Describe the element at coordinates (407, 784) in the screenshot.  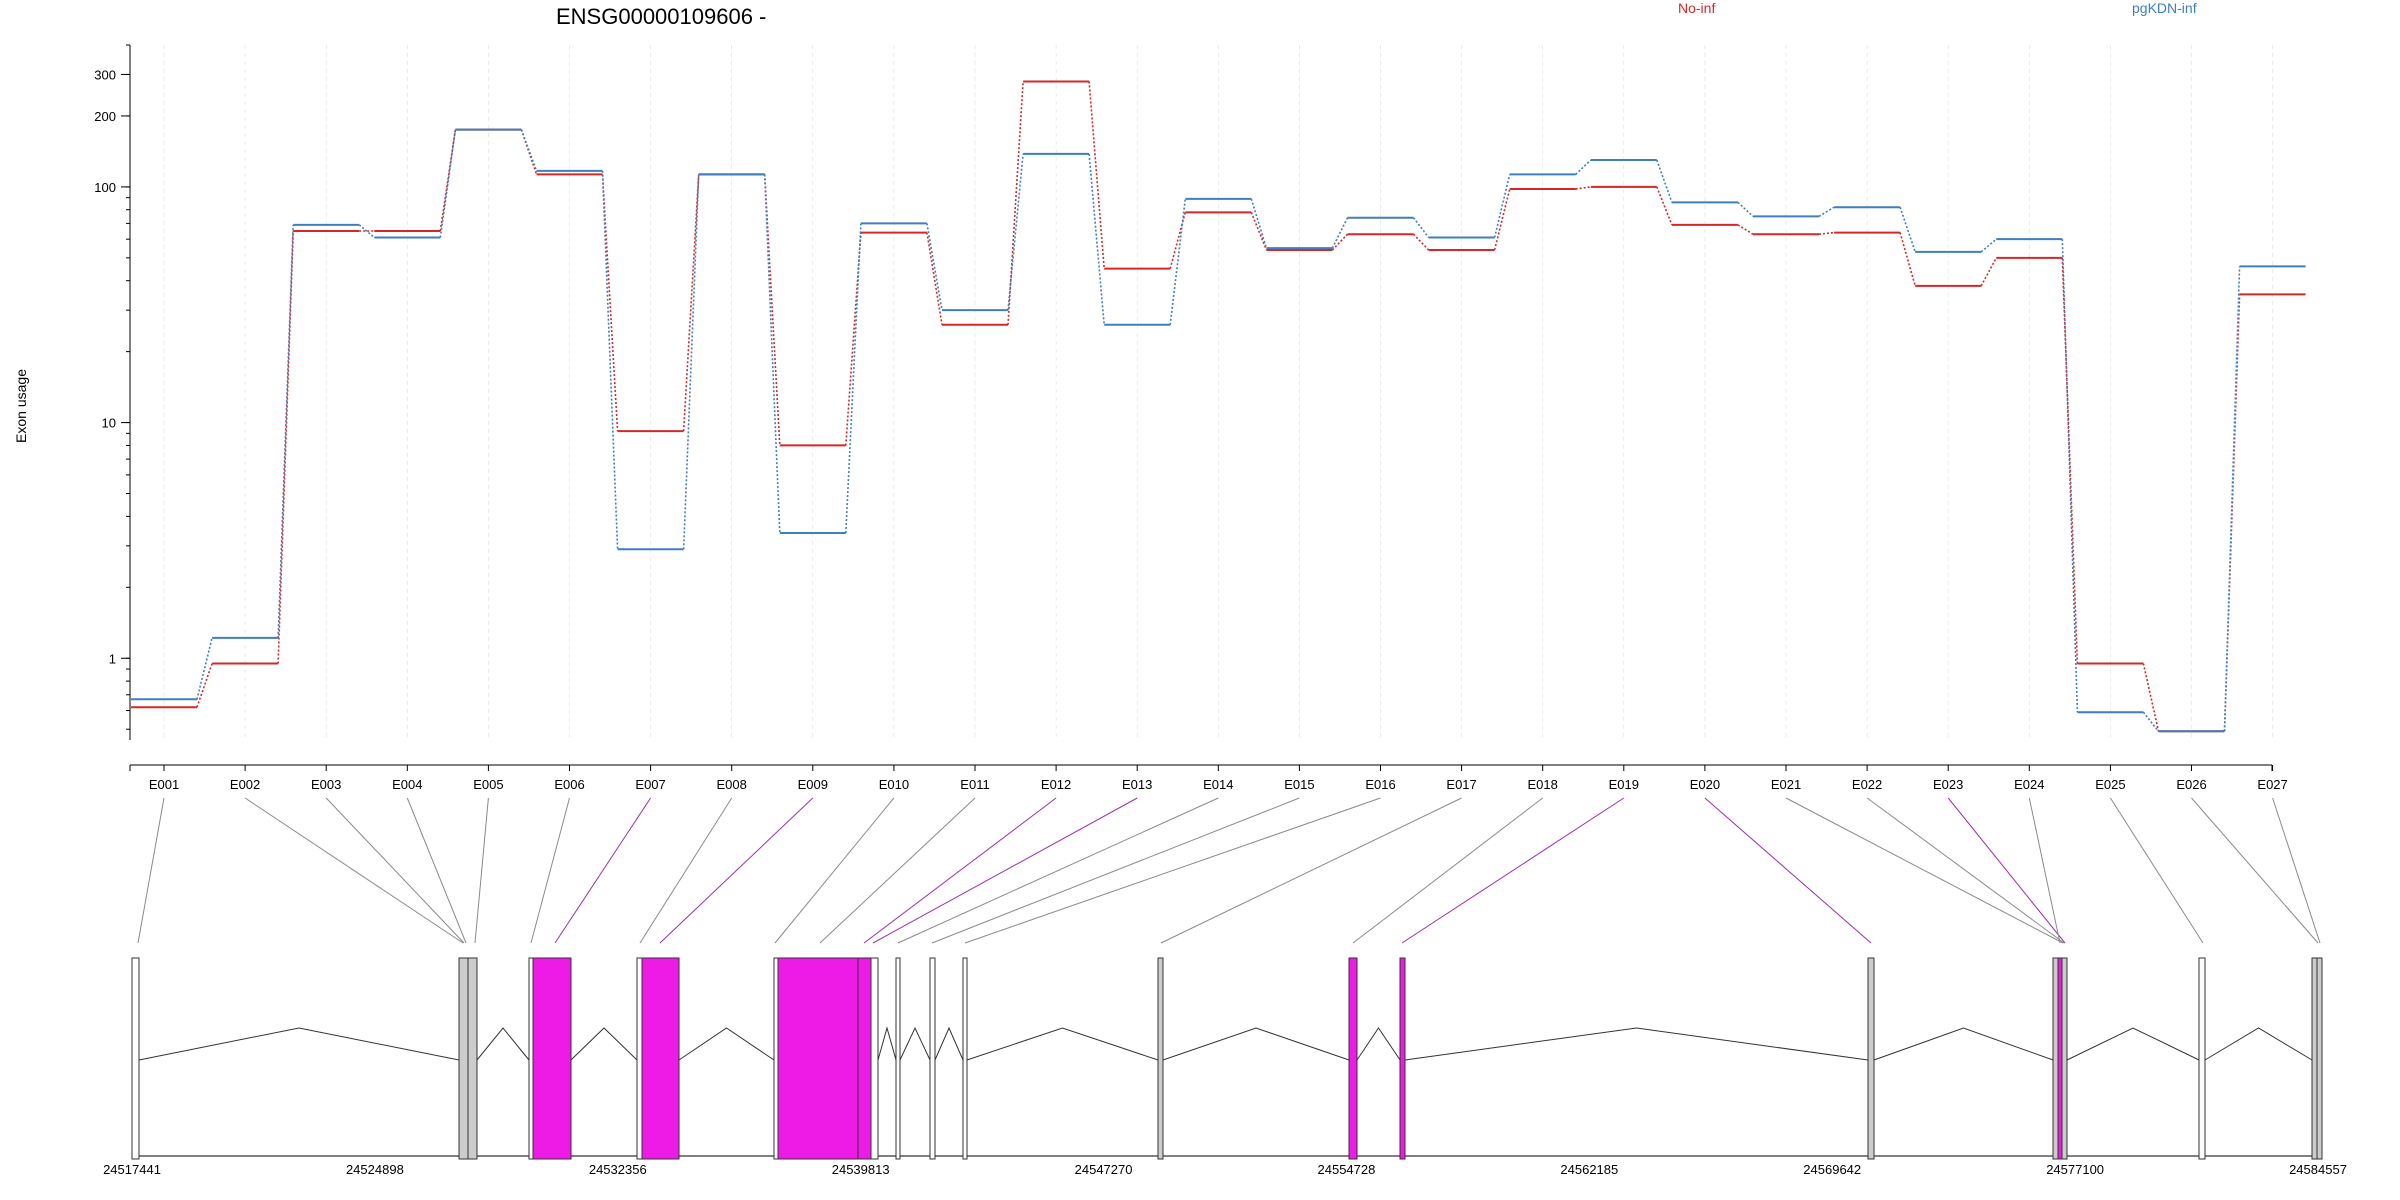
I see `x-tick-label-e004: E004` at that location.